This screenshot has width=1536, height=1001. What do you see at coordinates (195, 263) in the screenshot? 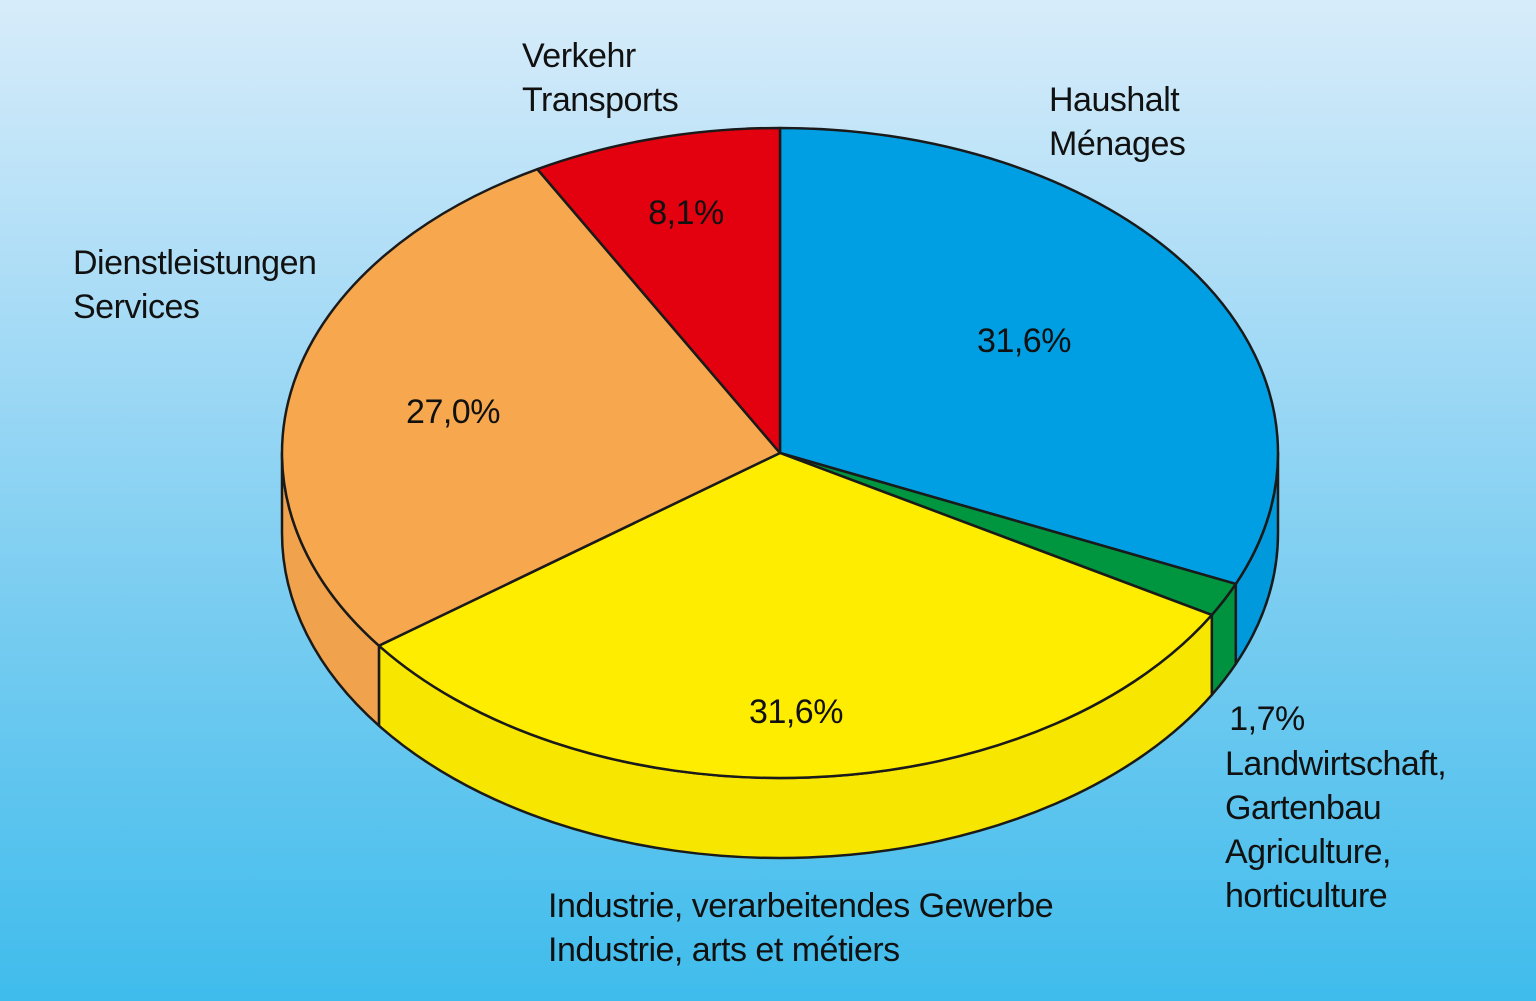
I see `label-line: Dienstleistungen` at bounding box center [195, 263].